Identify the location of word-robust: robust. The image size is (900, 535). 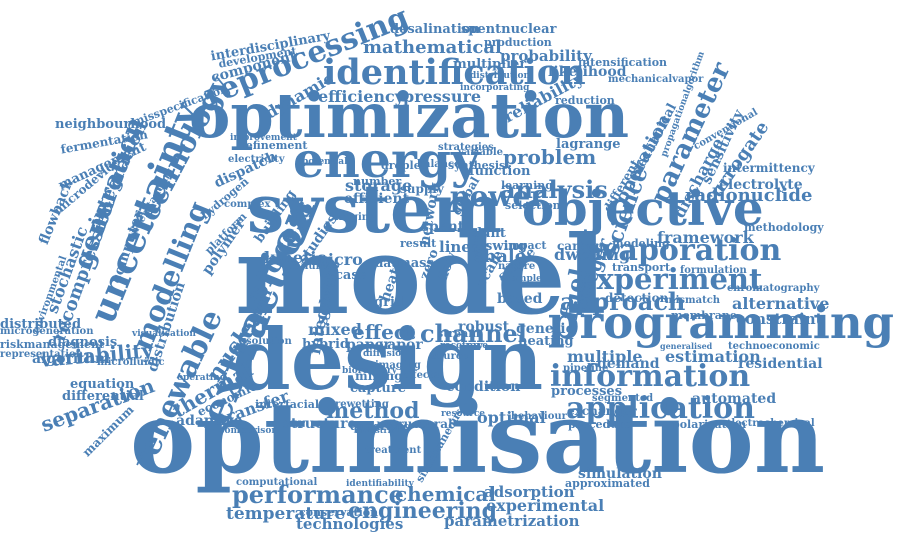
(484, 327).